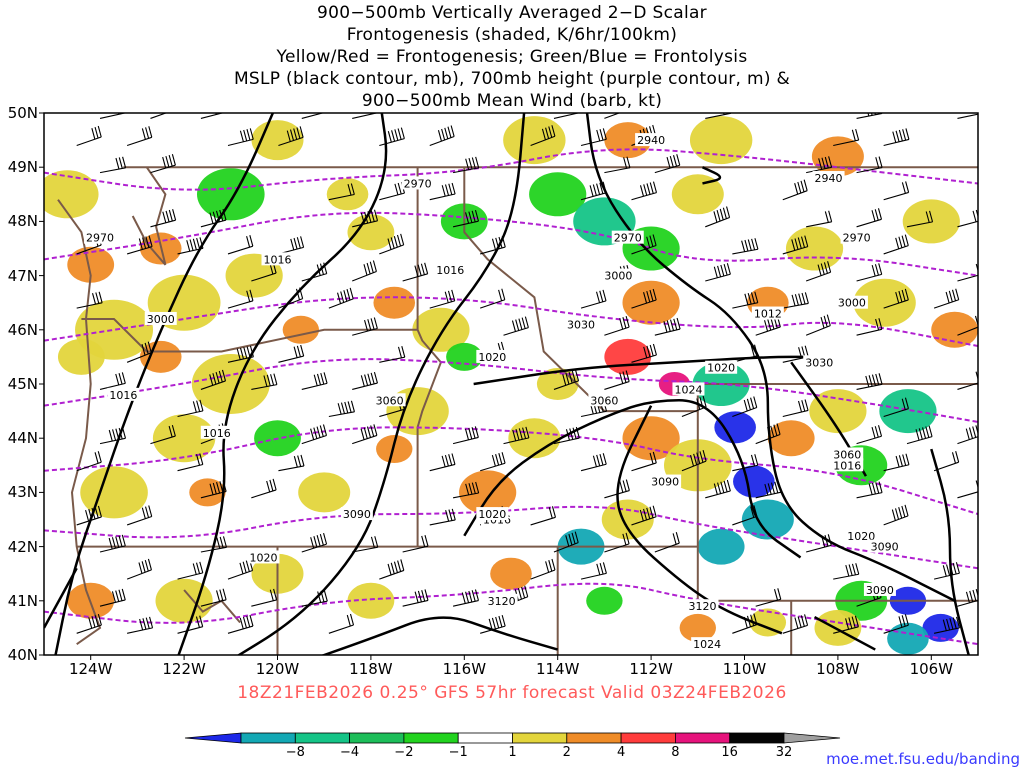 This screenshot has height=768, width=1024. What do you see at coordinates (184, 669) in the screenshot?
I see `lon-label: 122W` at bounding box center [184, 669].